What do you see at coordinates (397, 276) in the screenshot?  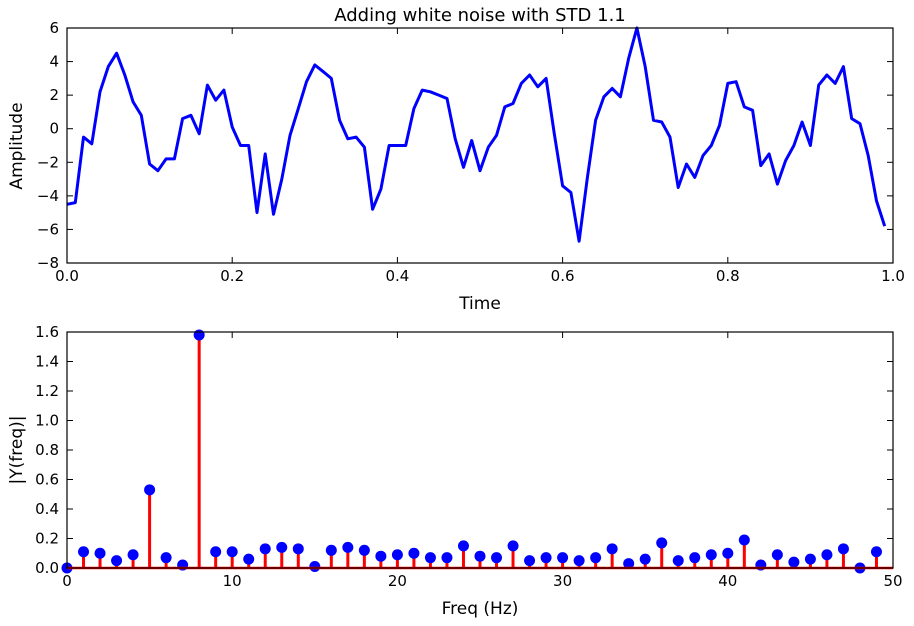 I see `top-x-tick-label: 0.4` at bounding box center [397, 276].